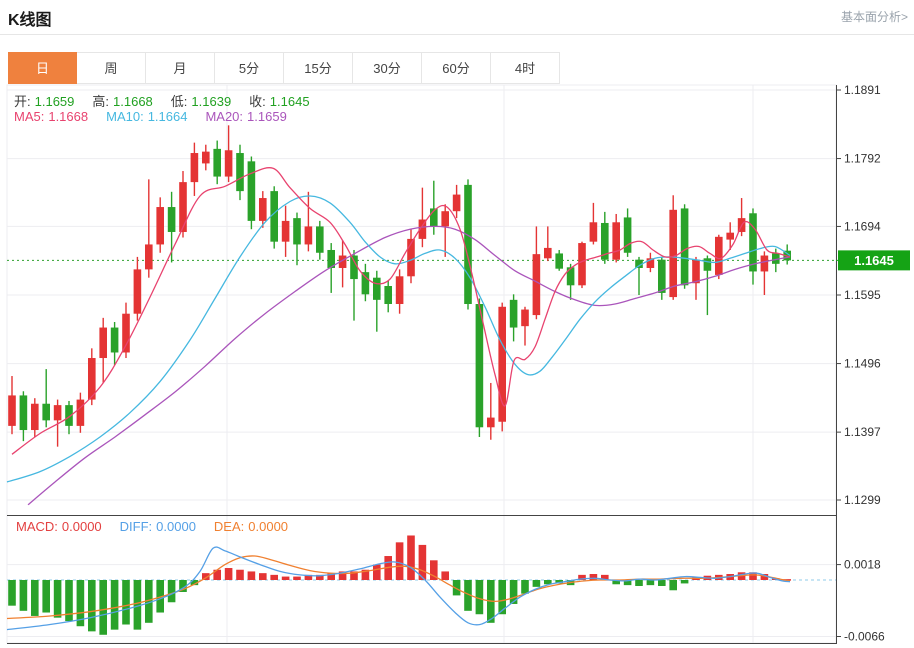 The width and height of the screenshot is (914, 648). I want to click on legend-item: MA5: 1.1668, so click(51, 116).